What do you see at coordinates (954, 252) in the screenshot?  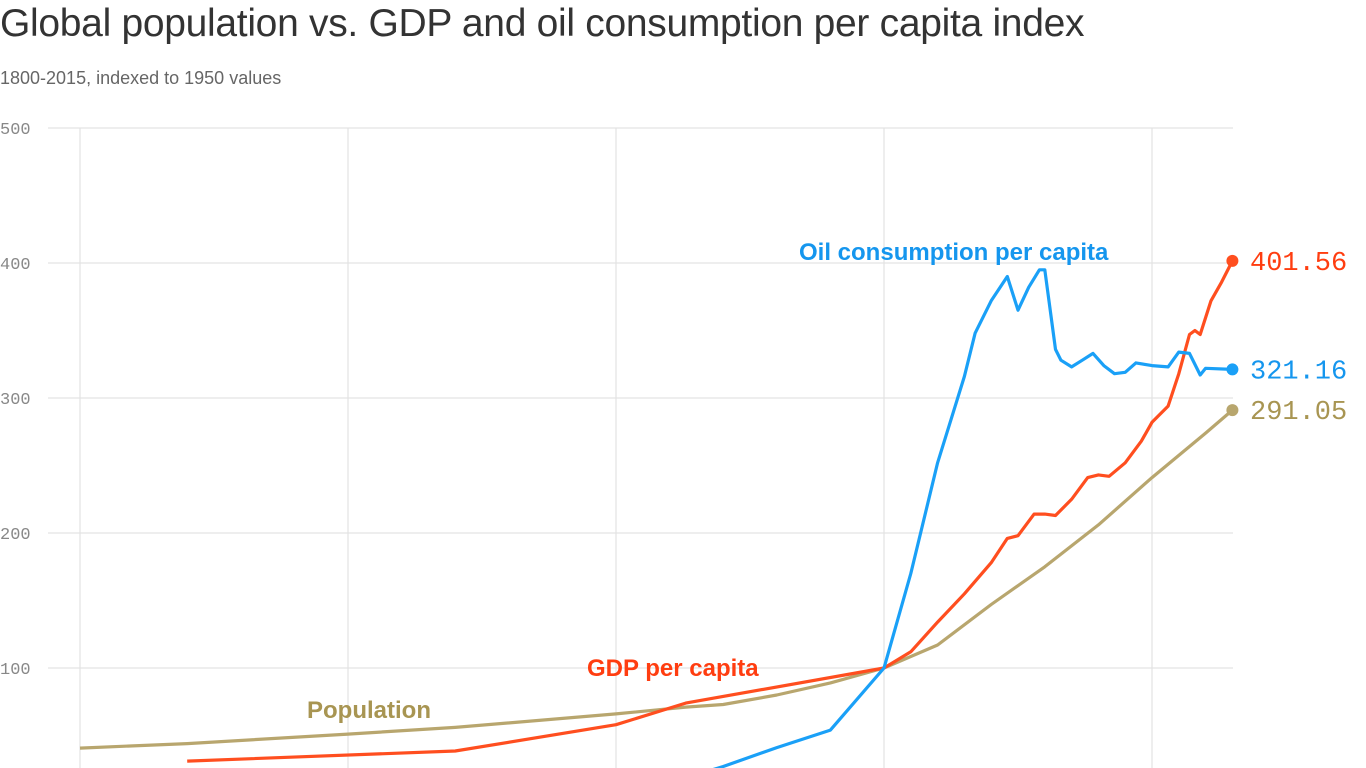 I see `series-label: Oil consumption per capita` at bounding box center [954, 252].